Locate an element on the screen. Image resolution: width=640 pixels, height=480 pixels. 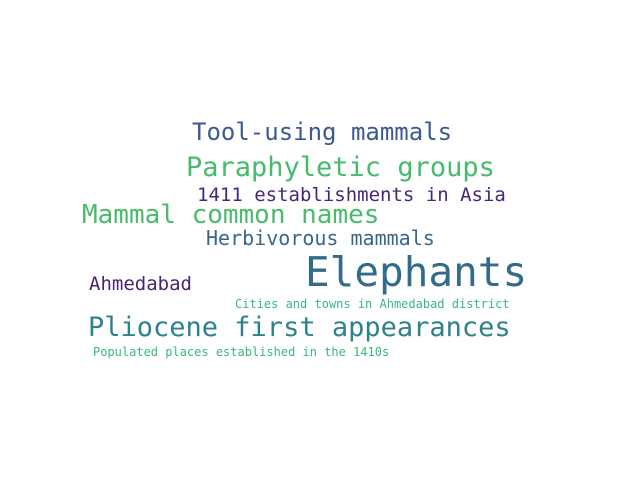
word-1411-establishments-asia: 1411 establishments in Asia is located at coordinates (351, 195).